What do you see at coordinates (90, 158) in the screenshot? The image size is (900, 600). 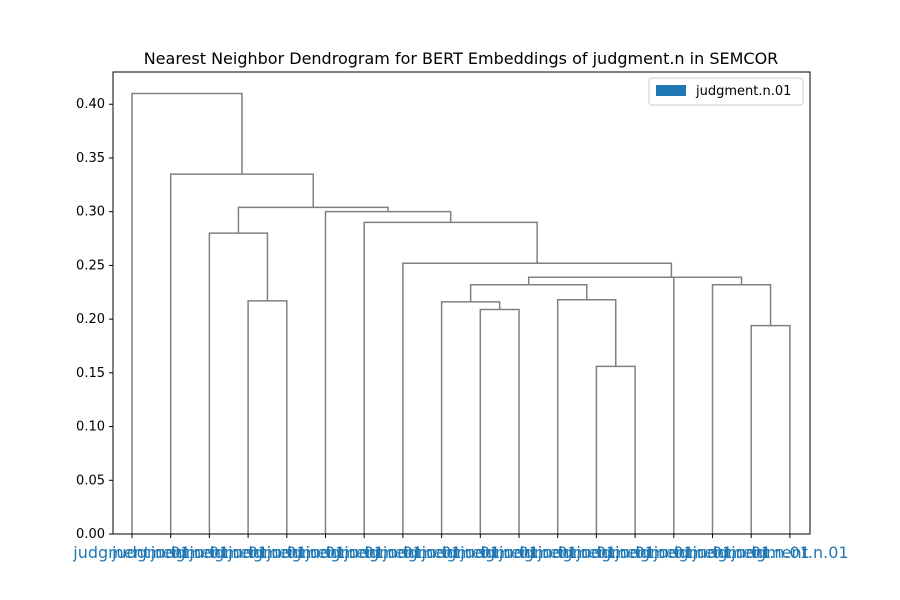 I see `y-tick-label: 0.35` at bounding box center [90, 158].